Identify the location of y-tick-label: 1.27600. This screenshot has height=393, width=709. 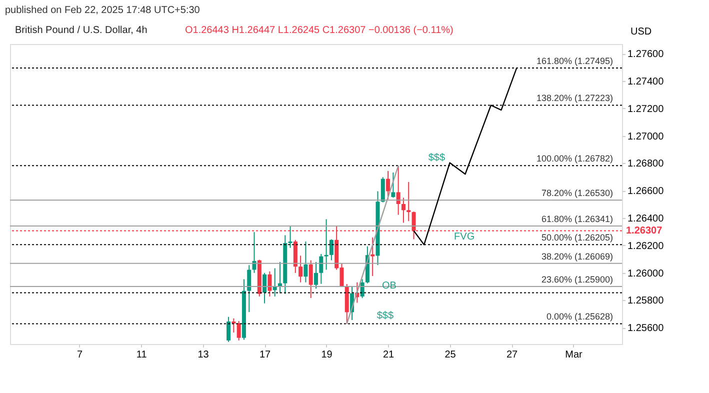
(646, 54).